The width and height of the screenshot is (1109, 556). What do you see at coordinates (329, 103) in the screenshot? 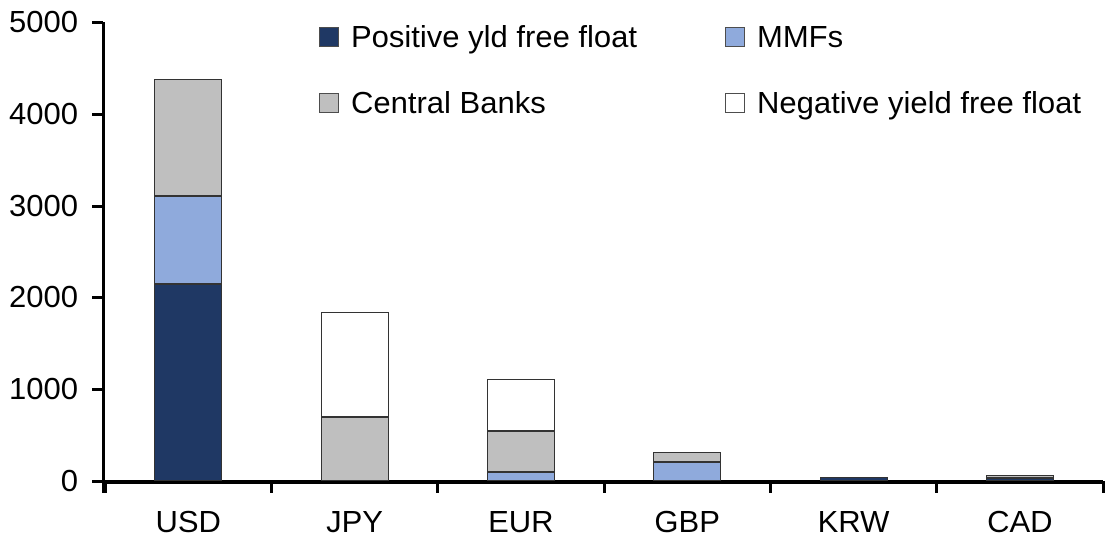
I see `legend-swatch-icon-central-banks` at bounding box center [329, 103].